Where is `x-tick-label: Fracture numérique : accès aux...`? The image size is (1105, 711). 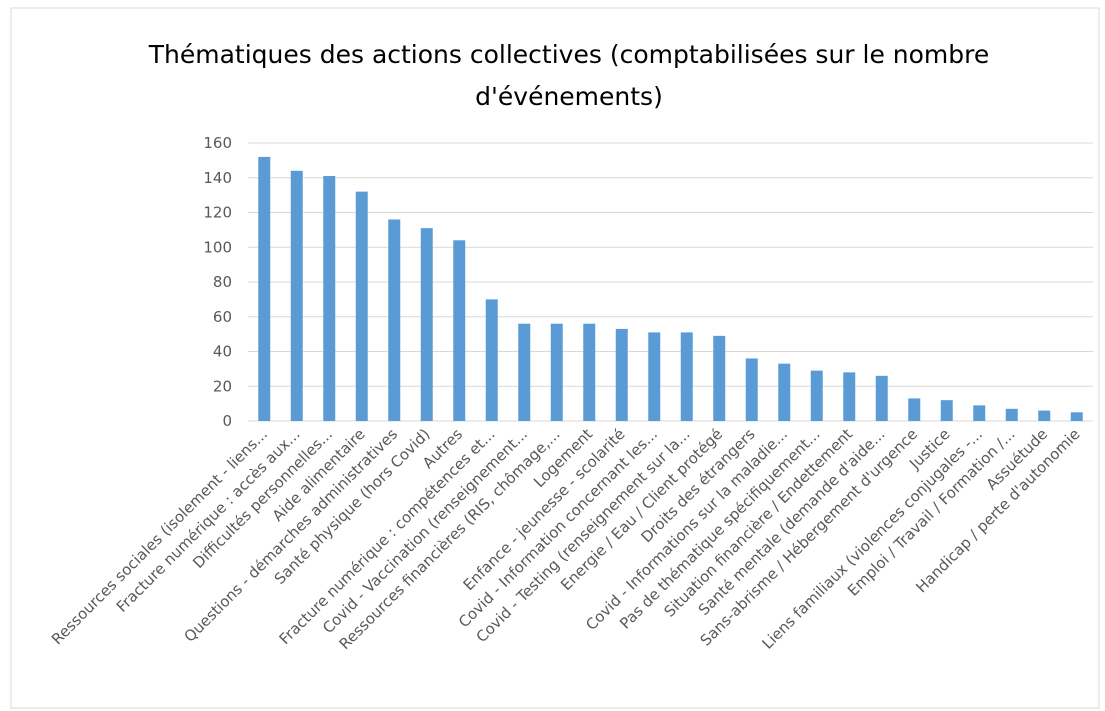
x-tick-label: Fracture numérique : accès aux... is located at coordinates (208, 520).